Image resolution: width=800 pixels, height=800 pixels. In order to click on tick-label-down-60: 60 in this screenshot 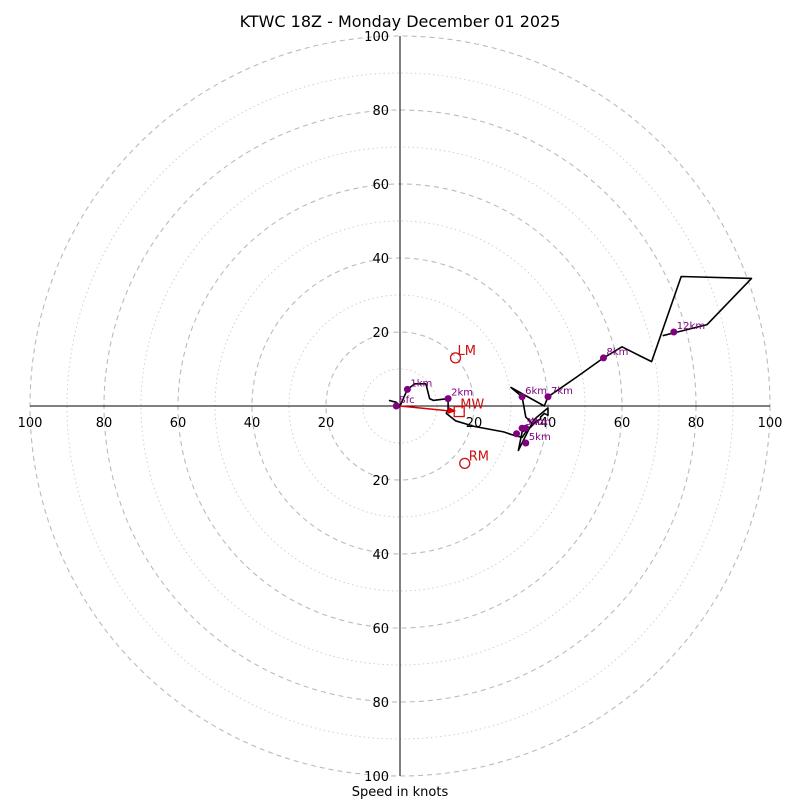, I will do `click(380, 629)`.